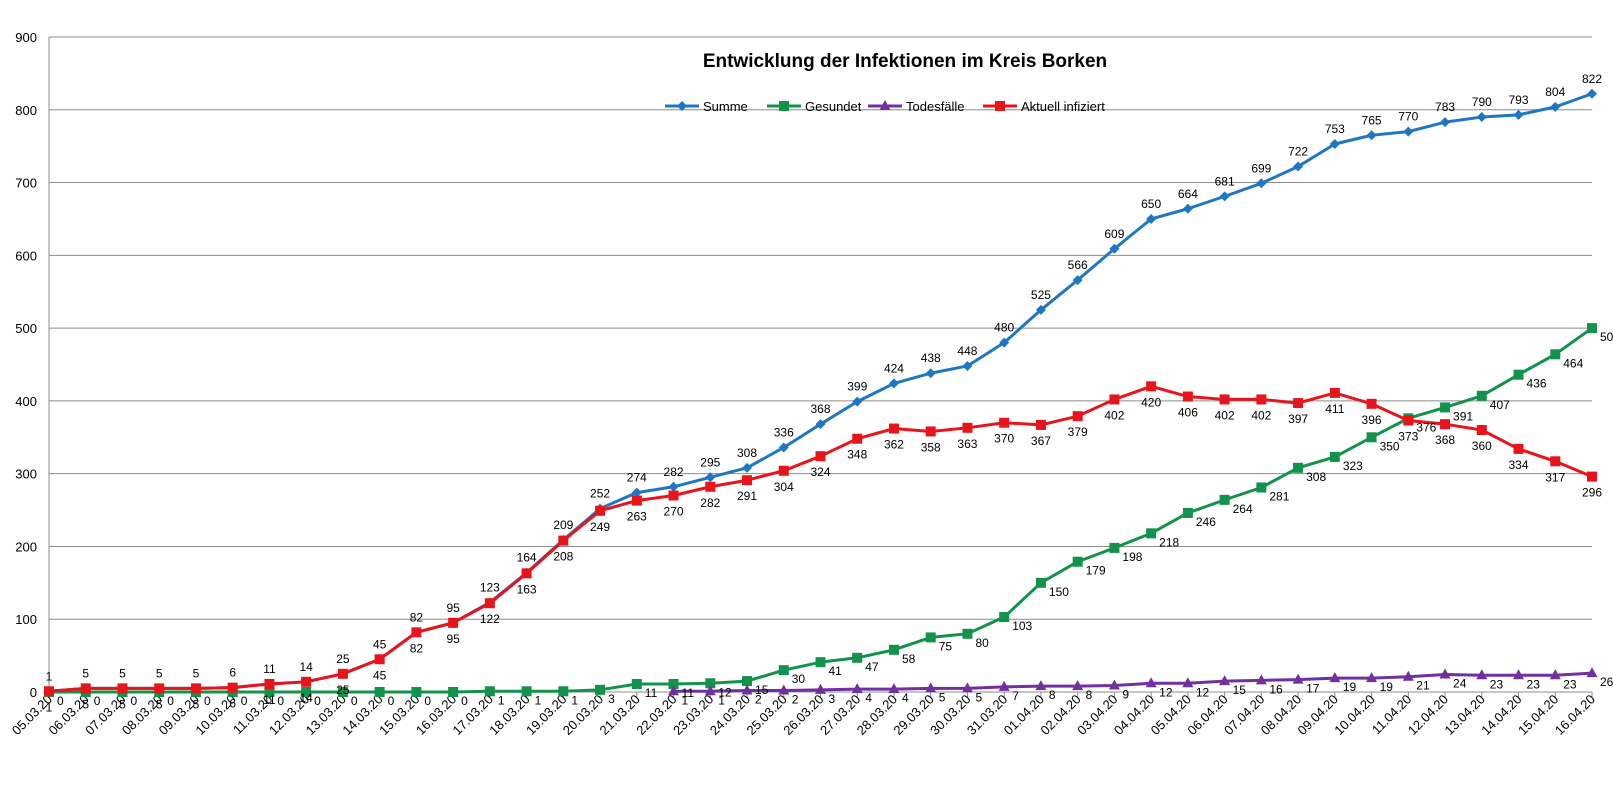 The width and height of the screenshot is (1613, 807). What do you see at coordinates (758, 700) in the screenshot?
I see `data-label: 2` at bounding box center [758, 700].